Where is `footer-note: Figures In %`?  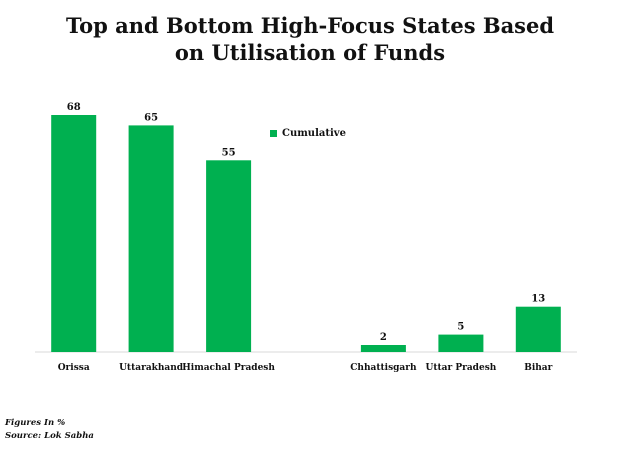
footer-note: Figures In % is located at coordinates (35, 423).